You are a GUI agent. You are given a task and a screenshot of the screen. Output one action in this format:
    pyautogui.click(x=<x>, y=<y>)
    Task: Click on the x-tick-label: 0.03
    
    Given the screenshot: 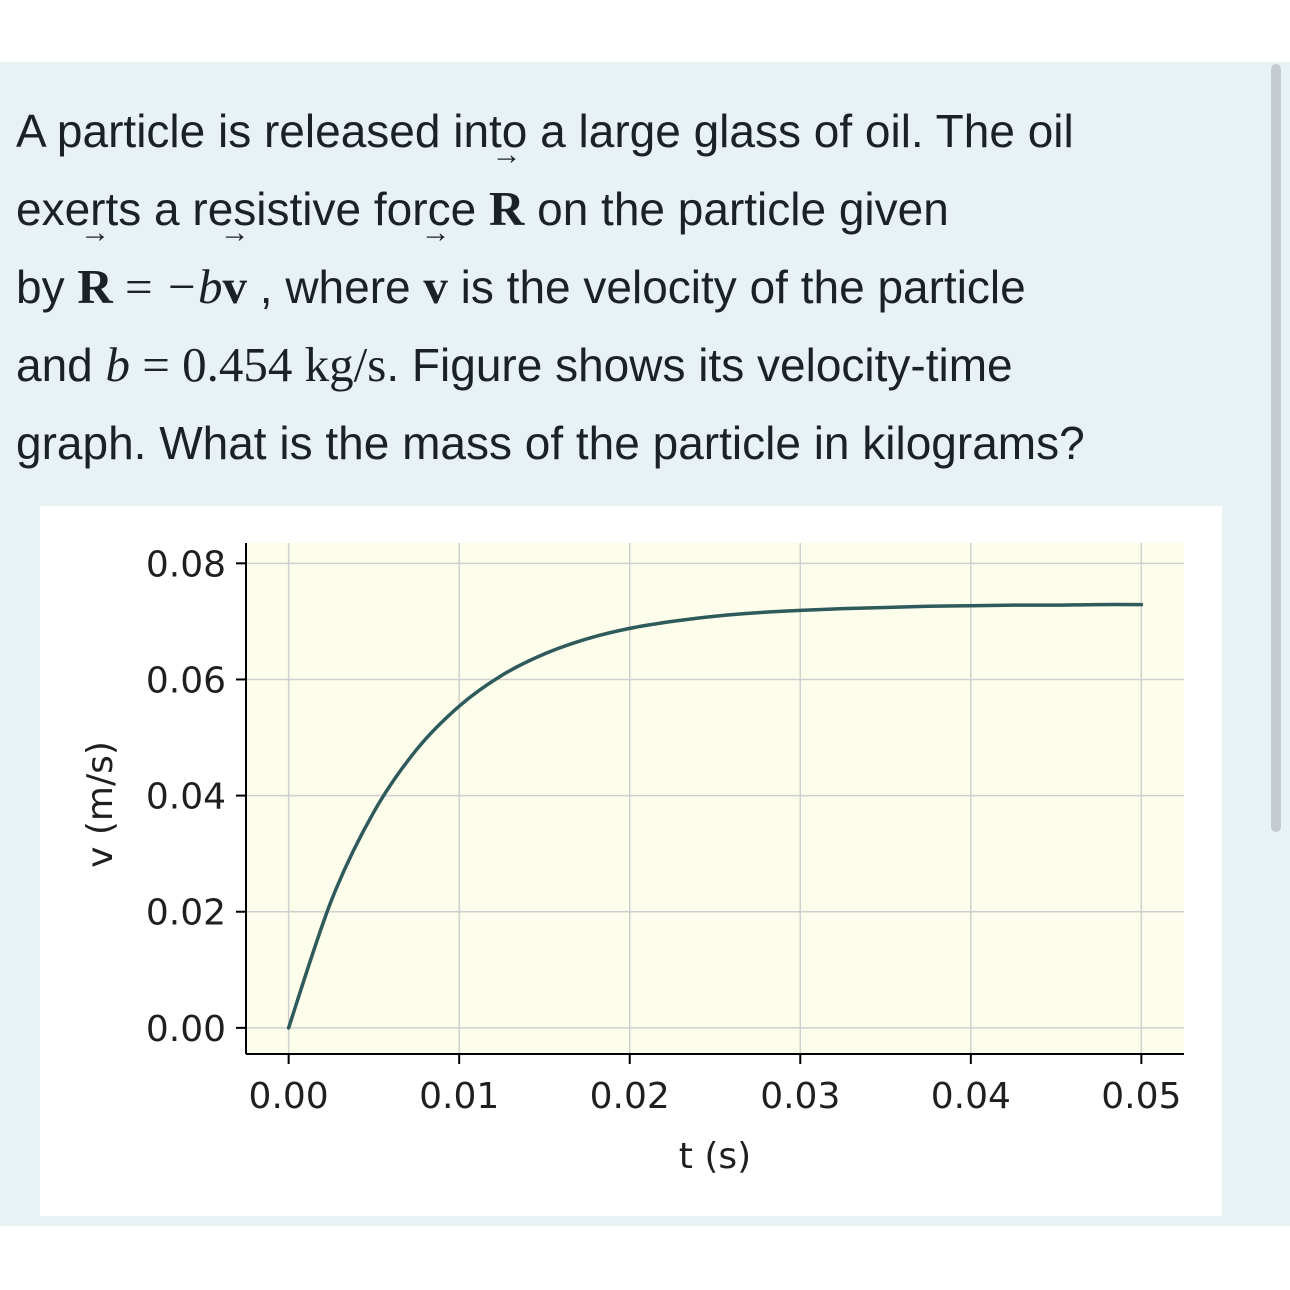 What is the action you would take?
    pyautogui.click(x=800, y=1096)
    